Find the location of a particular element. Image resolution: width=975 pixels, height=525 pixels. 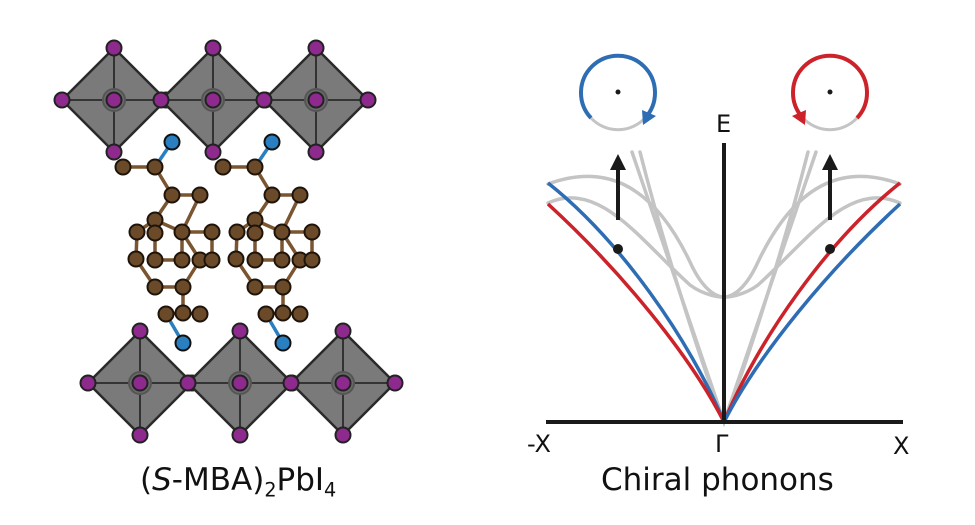

left-phonon-dot is located at coordinates (618, 249).